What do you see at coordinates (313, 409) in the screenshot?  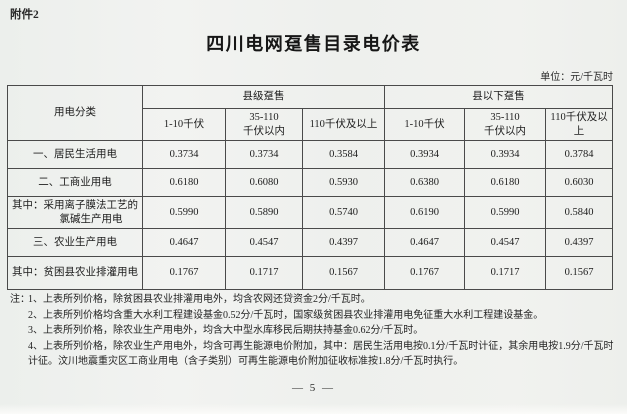 I see `scan-edge-highlight` at bounding box center [313, 409].